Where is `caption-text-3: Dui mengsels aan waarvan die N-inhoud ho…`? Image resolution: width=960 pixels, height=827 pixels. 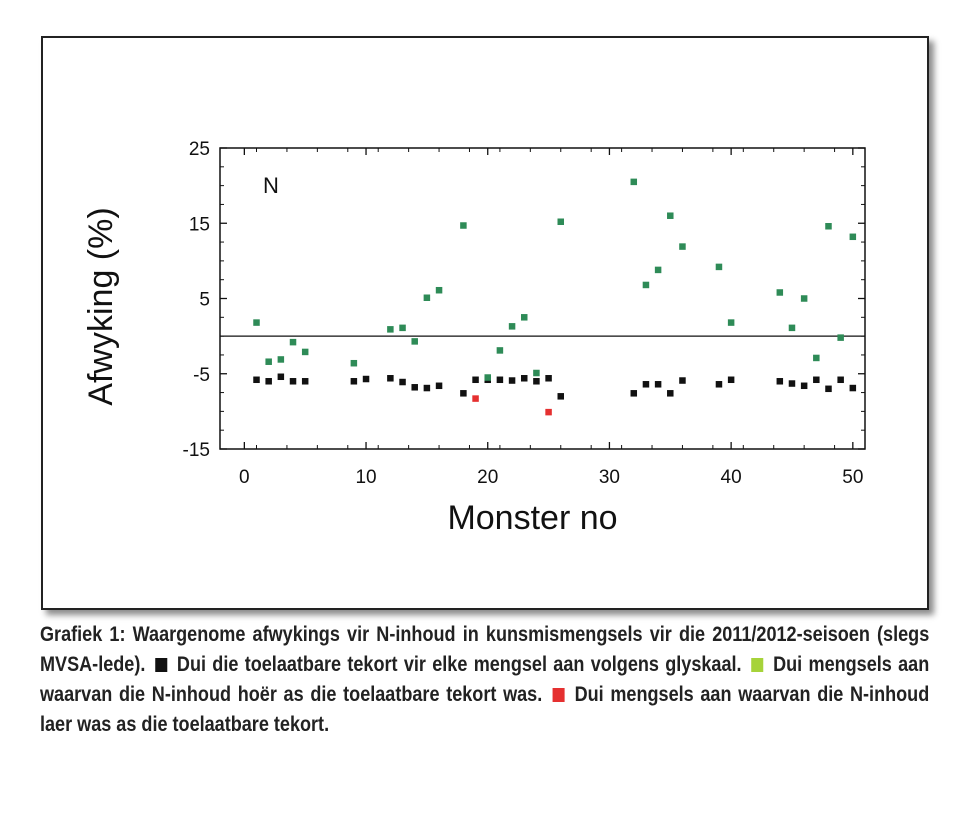
caption-text-3: Dui mengsels aan waarvan die N-inhoud ho… is located at coordinates (485, 679).